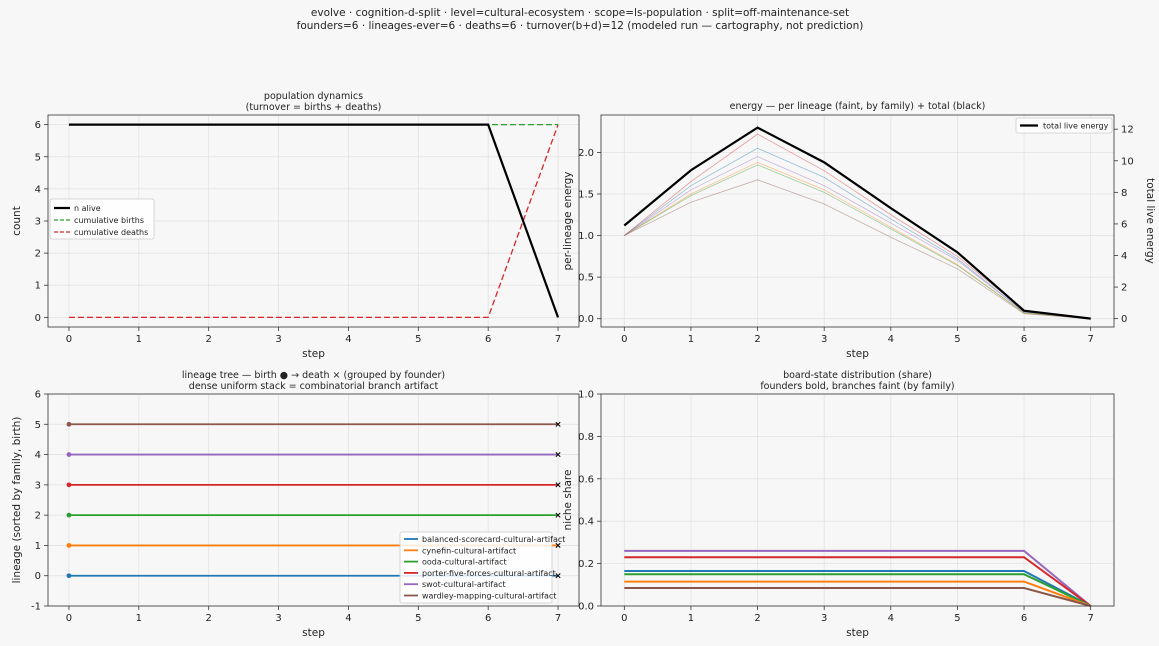 The image size is (1159, 646). What do you see at coordinates (489, 573) in the screenshot?
I see `legend-label: porter-five-forces-cultural-artifact` at bounding box center [489, 573].